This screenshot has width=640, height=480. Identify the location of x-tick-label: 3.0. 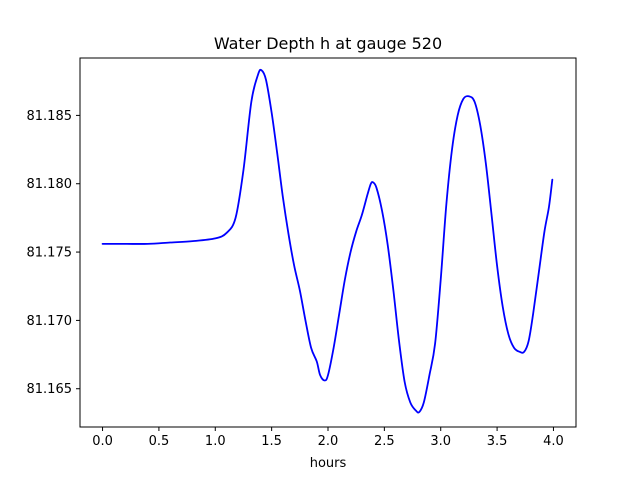
(440, 441).